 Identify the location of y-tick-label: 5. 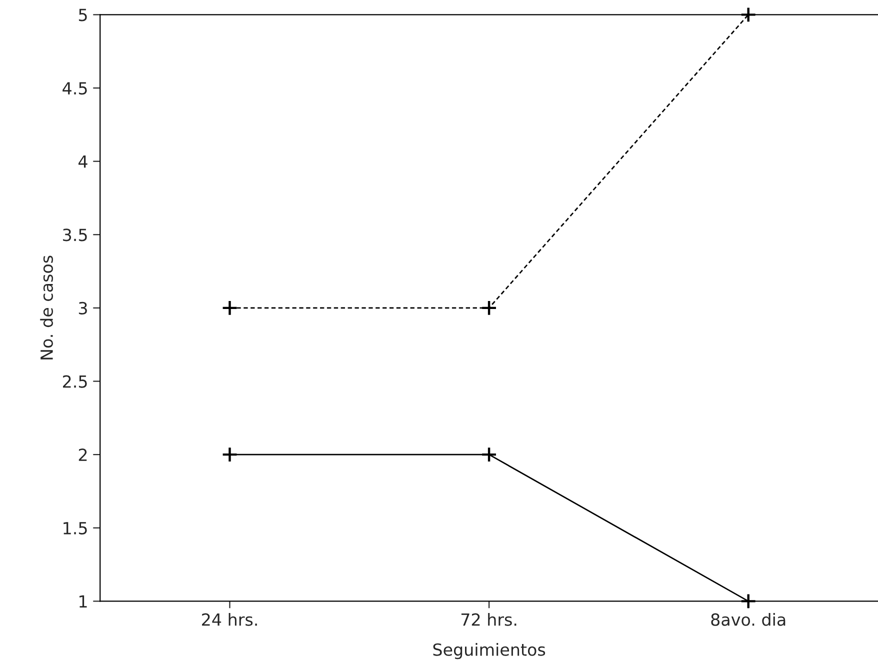
(82, 15).